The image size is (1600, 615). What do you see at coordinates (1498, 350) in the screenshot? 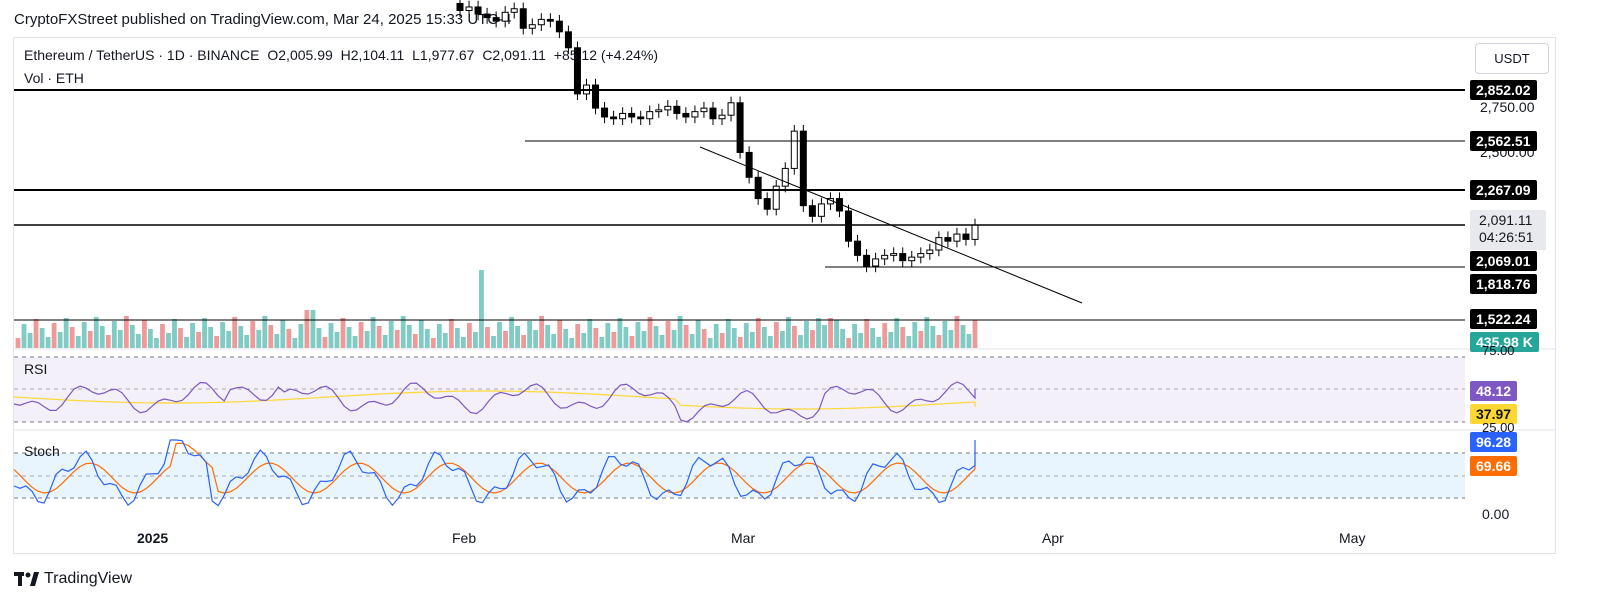
I see `rsi-upper-tick: 75.00` at bounding box center [1498, 350].